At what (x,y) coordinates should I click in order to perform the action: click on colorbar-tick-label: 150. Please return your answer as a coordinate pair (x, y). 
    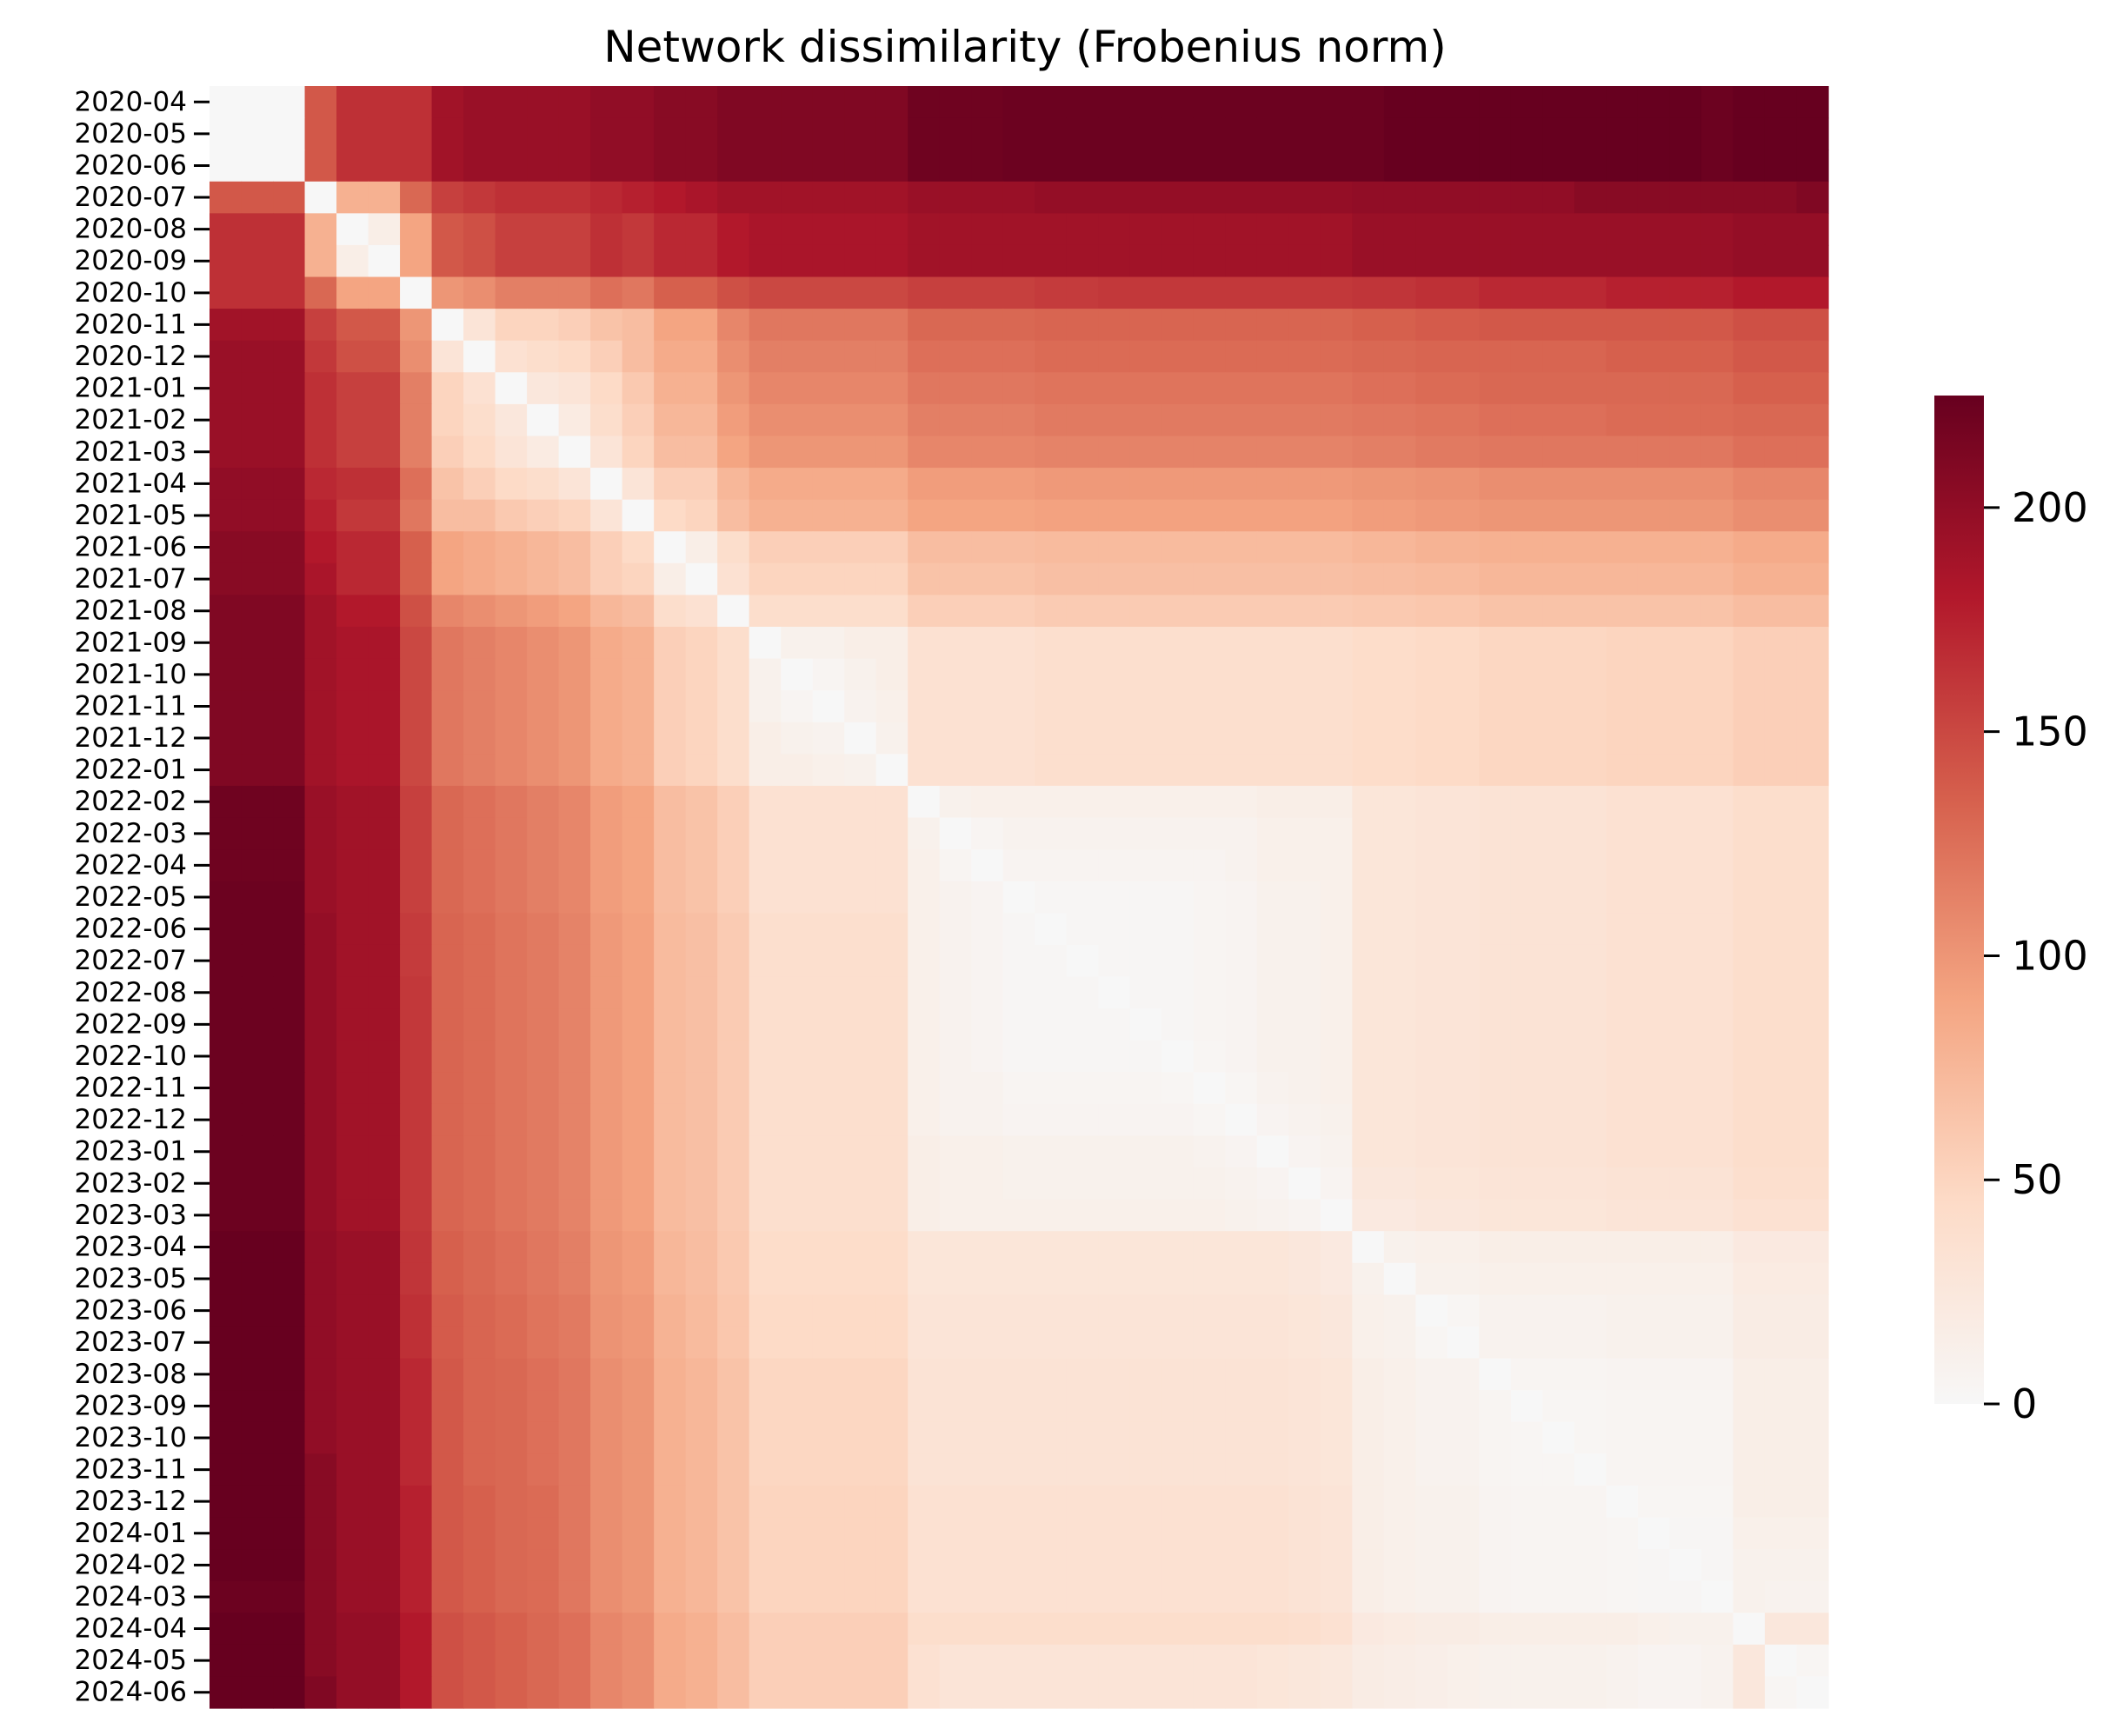
    Looking at the image, I should click on (2050, 731).